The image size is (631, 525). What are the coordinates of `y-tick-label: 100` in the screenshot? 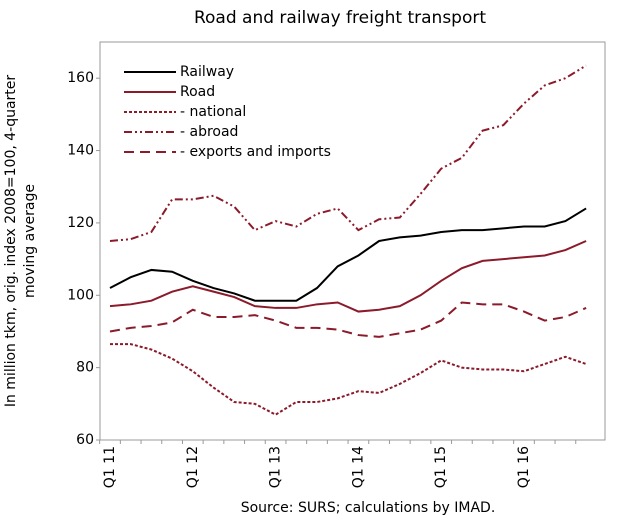 It's located at (80, 295).